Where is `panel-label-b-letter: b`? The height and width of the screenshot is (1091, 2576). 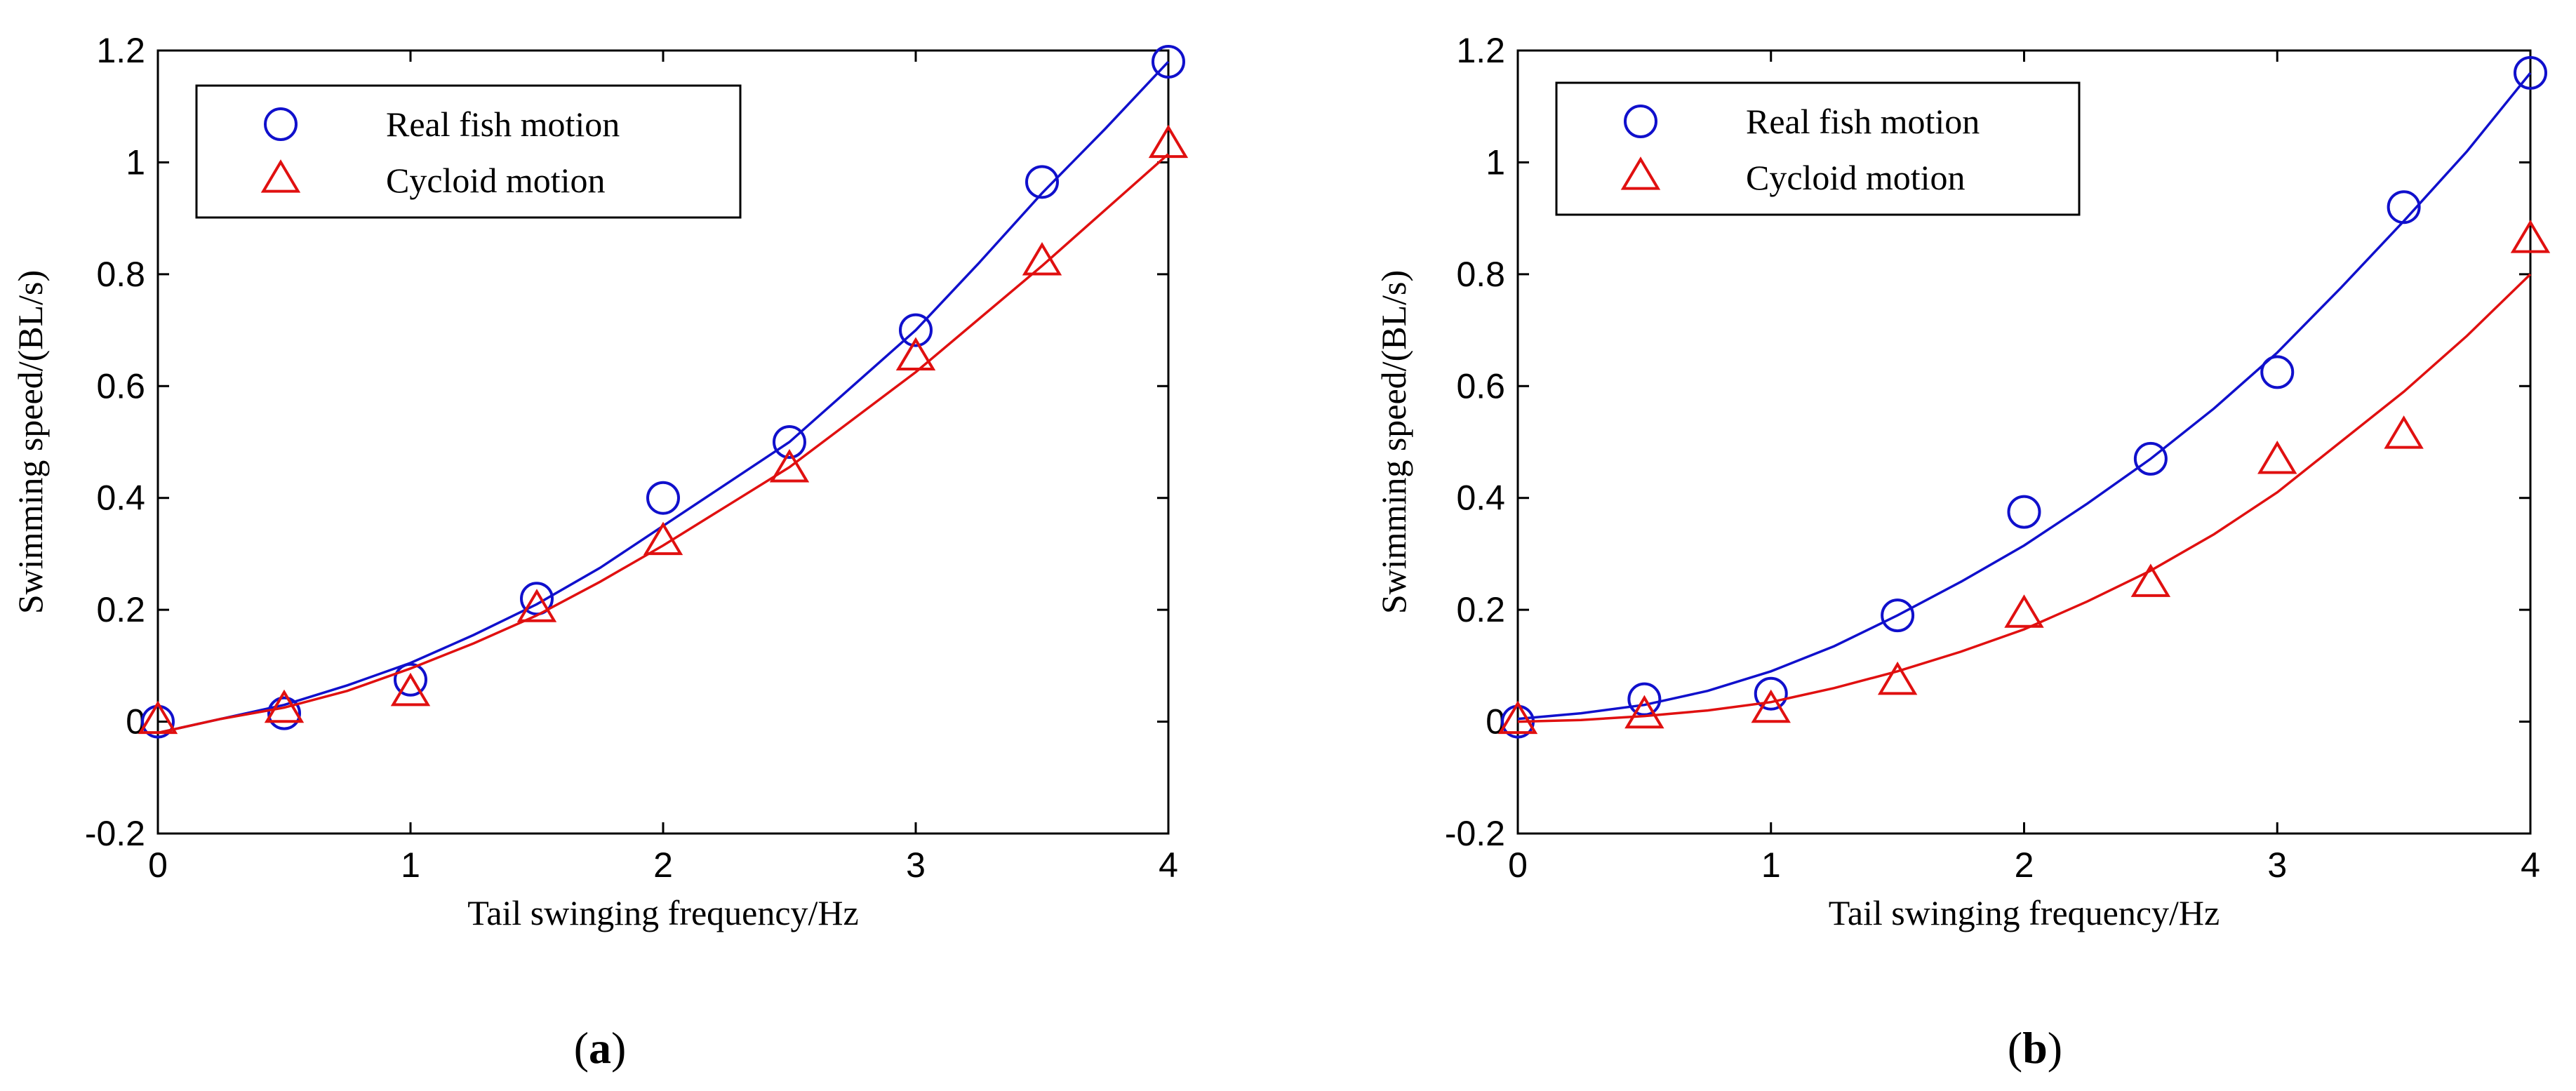
panel-label-b-letter: b is located at coordinates (2035, 1048).